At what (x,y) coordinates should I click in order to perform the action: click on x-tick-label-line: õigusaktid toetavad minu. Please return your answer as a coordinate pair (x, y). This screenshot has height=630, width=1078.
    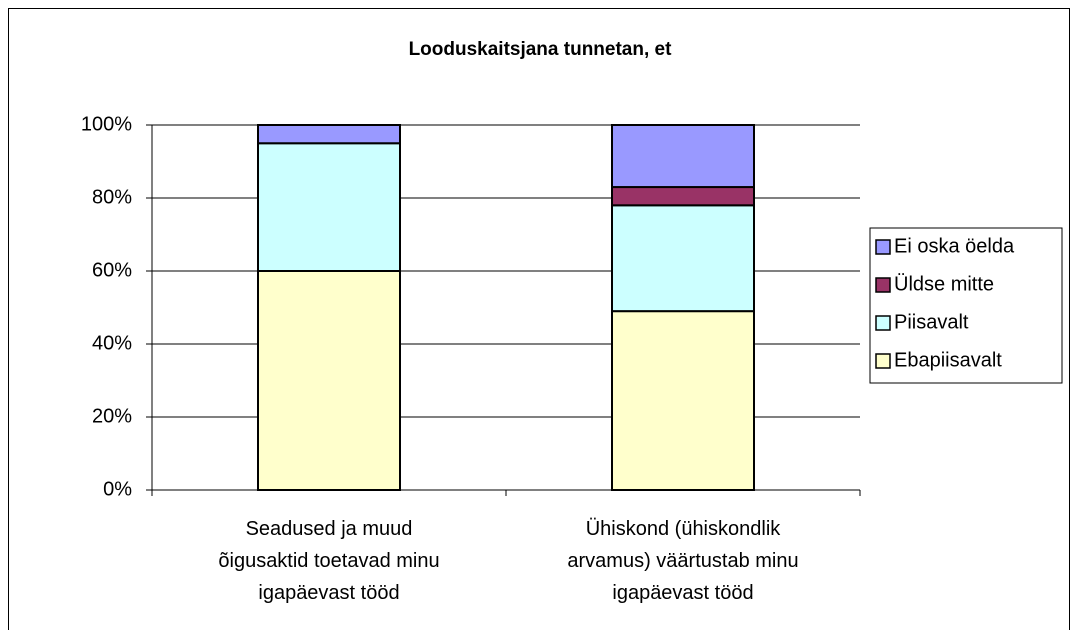
    Looking at the image, I should click on (328, 561).